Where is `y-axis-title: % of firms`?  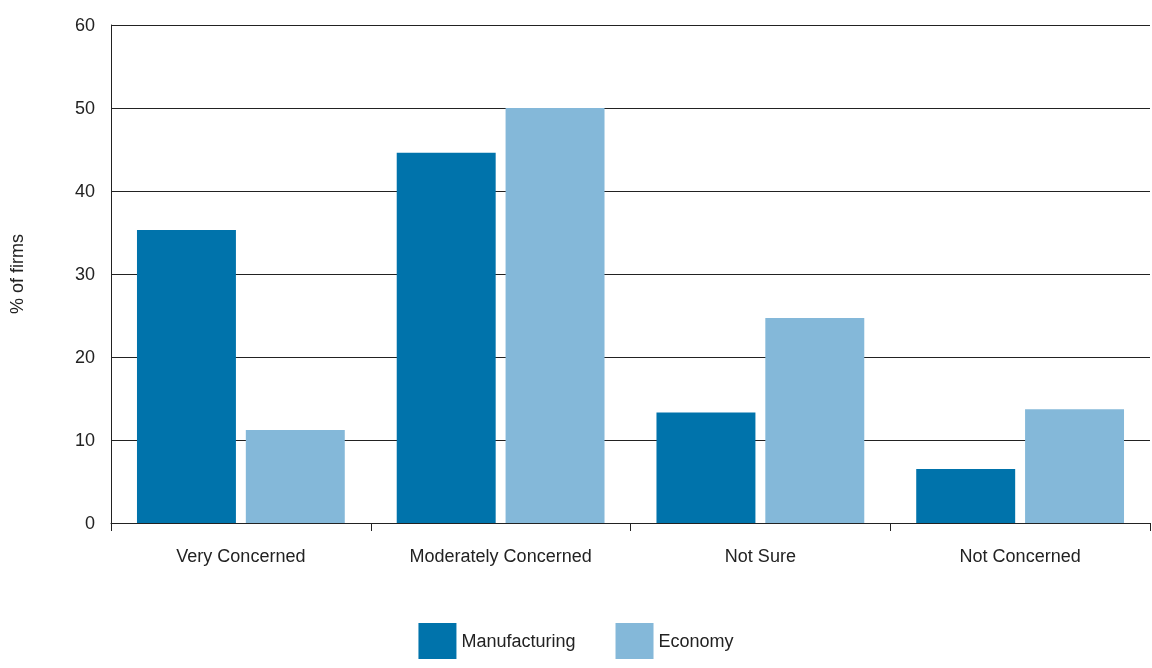
y-axis-title: % of firms is located at coordinates (17, 274).